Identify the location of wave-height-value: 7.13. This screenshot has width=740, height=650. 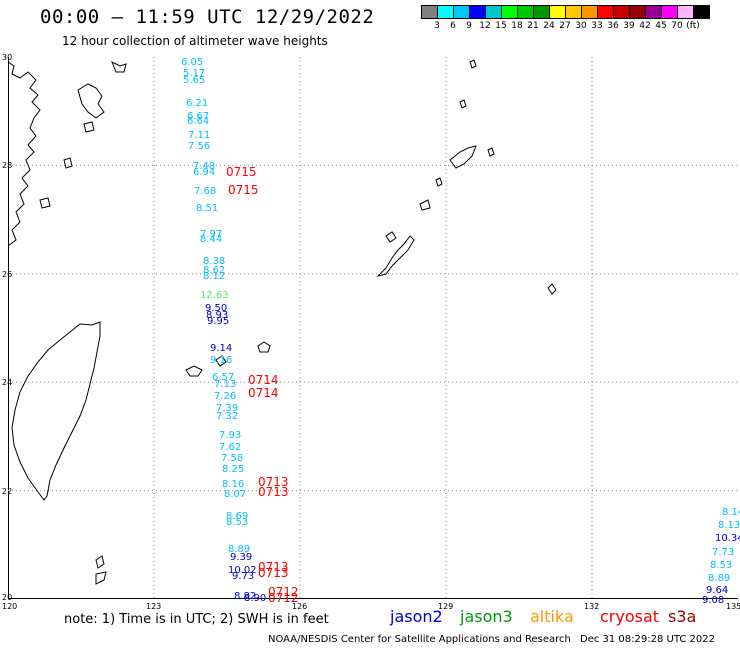
(225, 384).